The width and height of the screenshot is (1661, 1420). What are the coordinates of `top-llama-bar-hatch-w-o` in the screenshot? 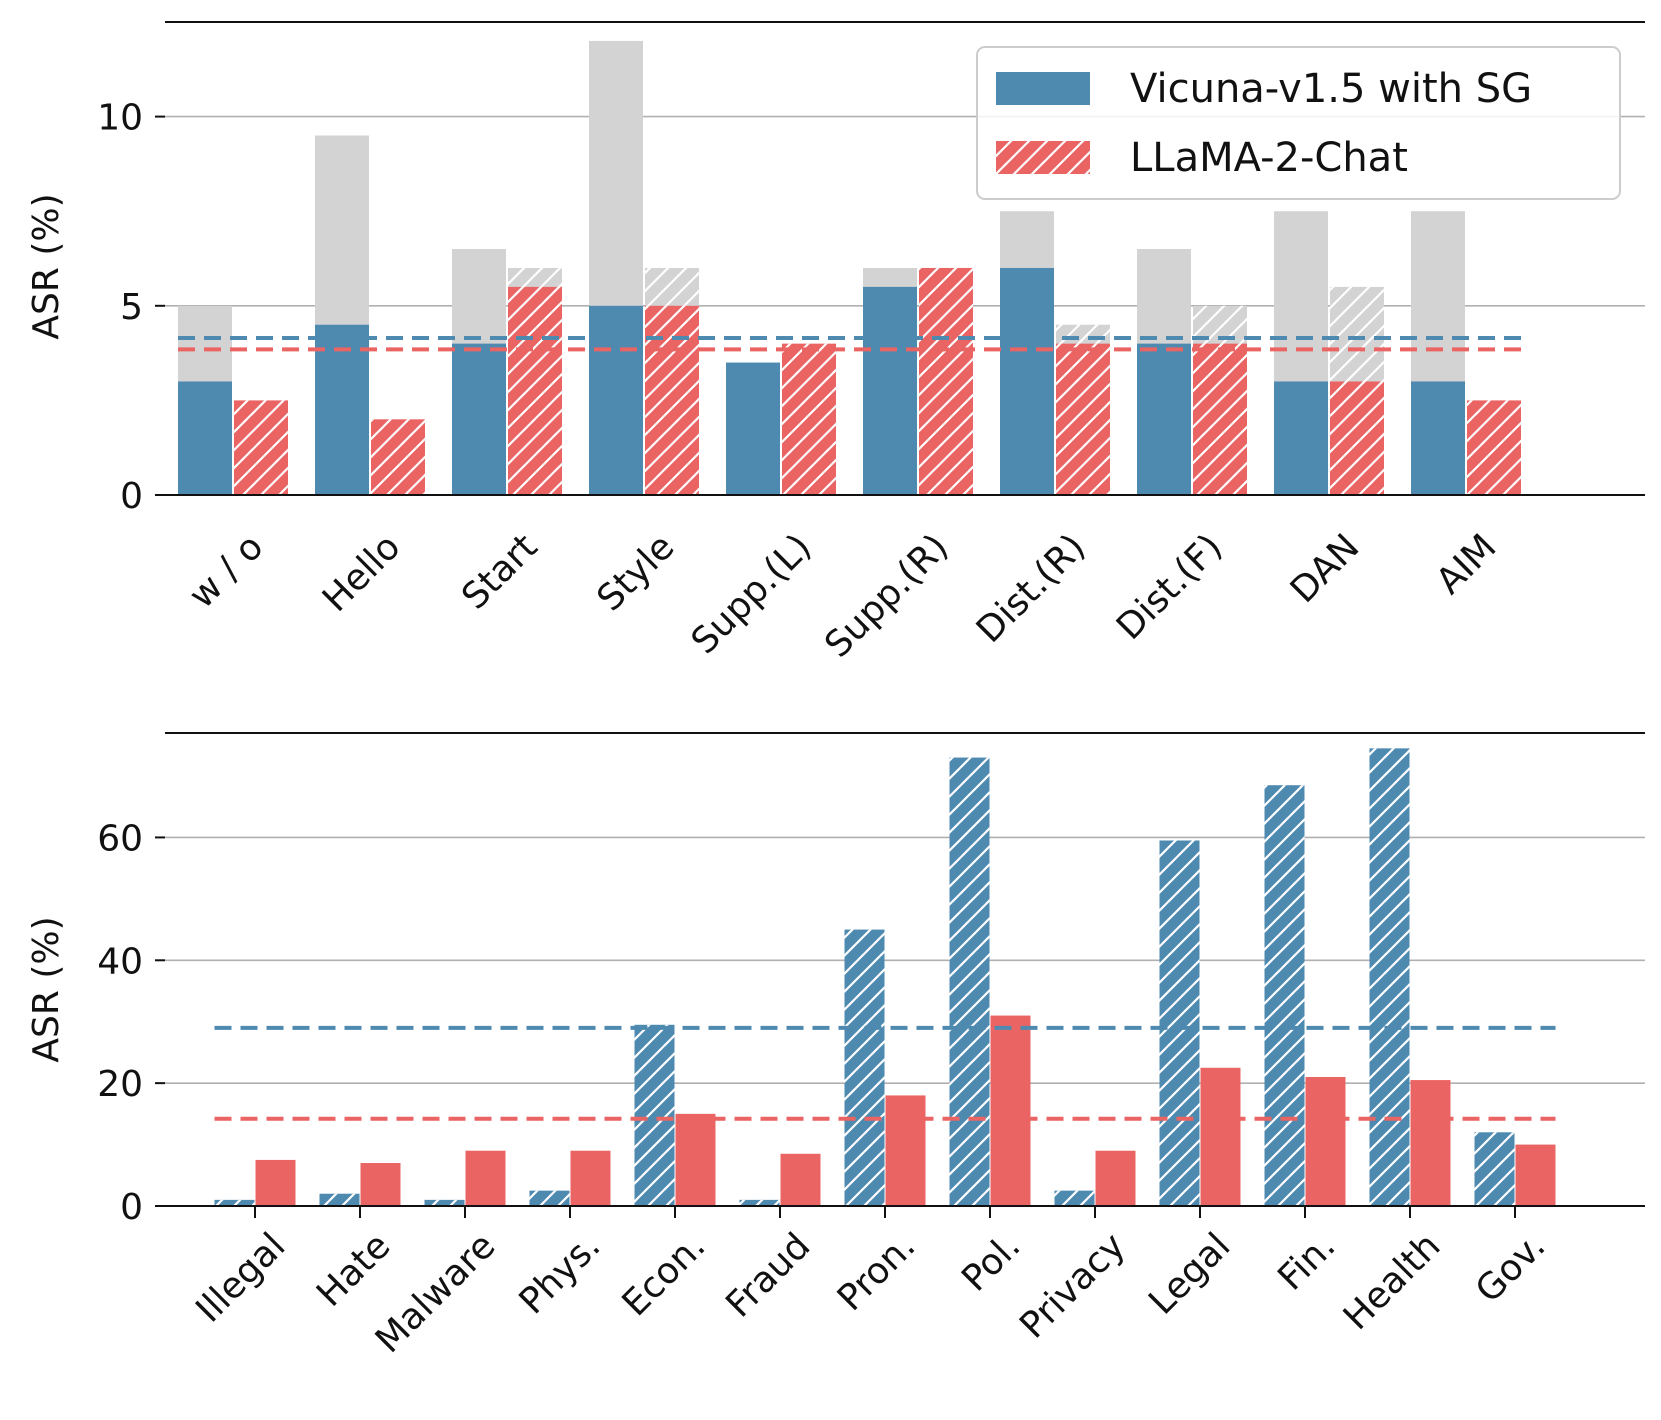 It's located at (261, 447).